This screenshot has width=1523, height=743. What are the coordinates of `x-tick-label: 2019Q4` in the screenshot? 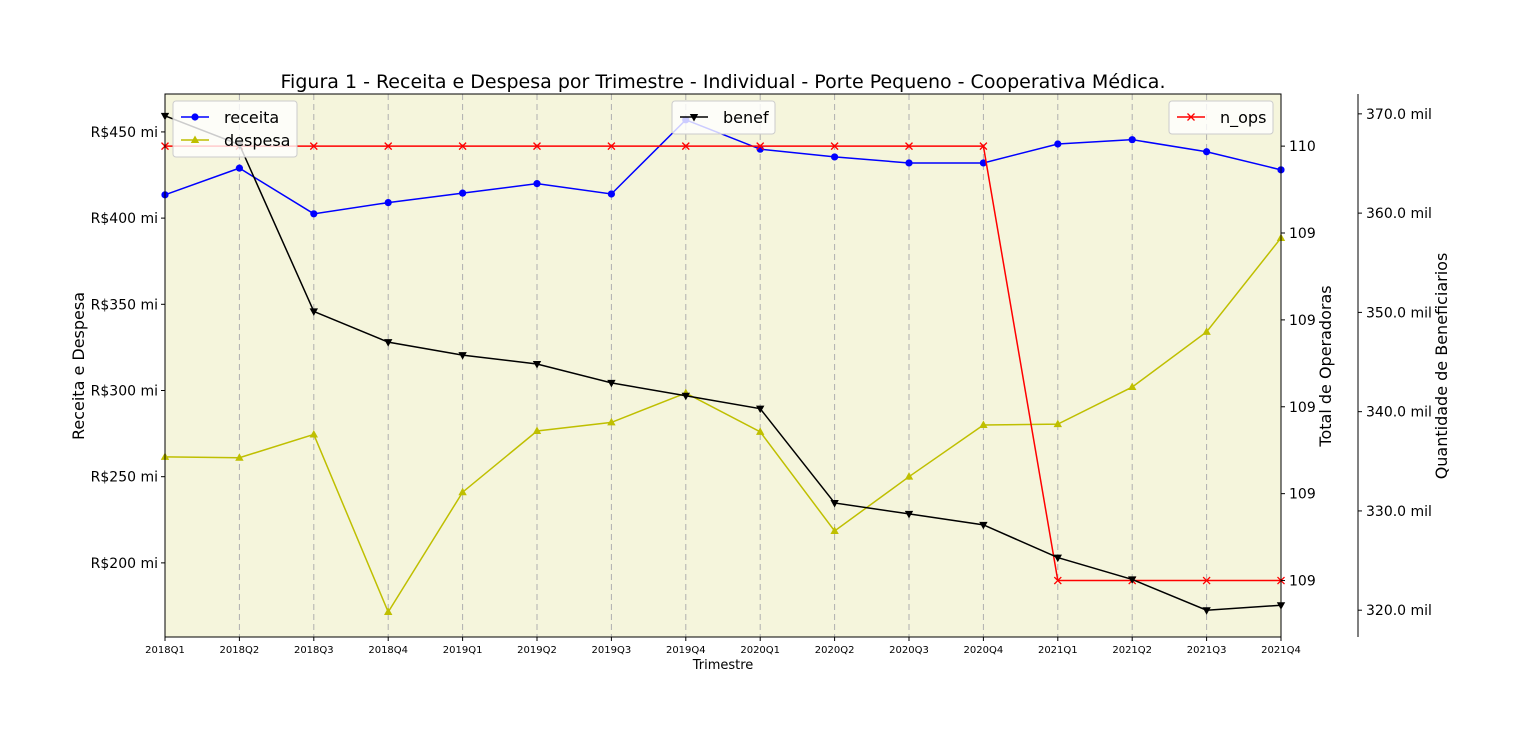 It's located at (686, 650).